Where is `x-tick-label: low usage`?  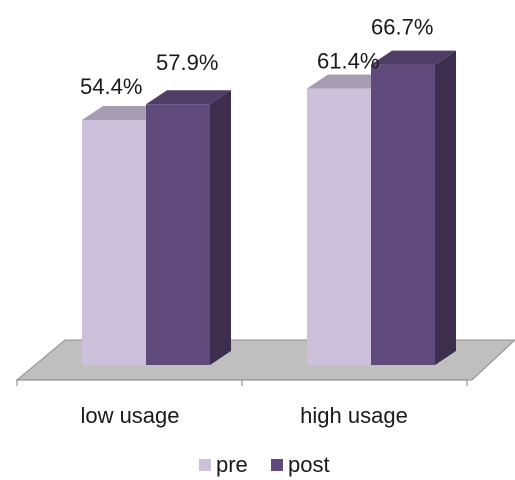 x-tick-label: low usage is located at coordinates (129, 415).